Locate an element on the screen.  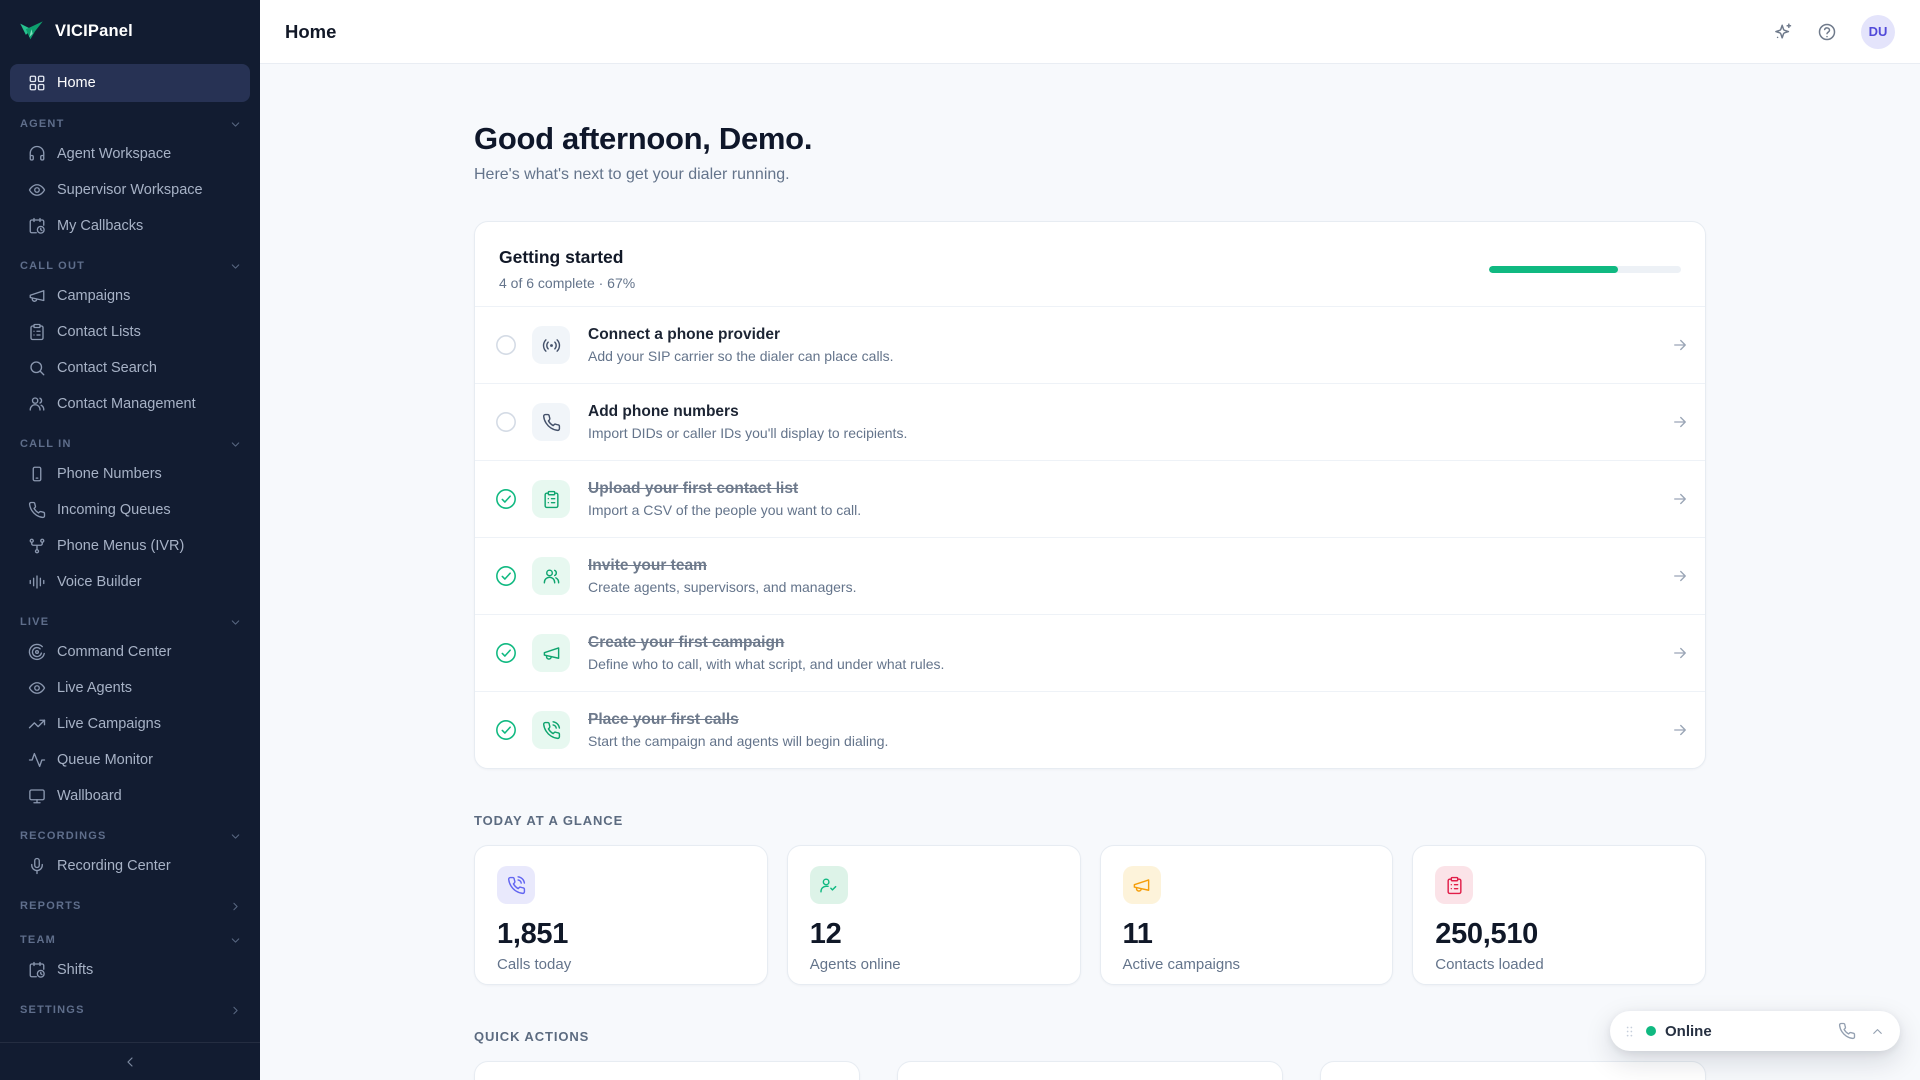
page-title: Home is located at coordinates (311, 31).